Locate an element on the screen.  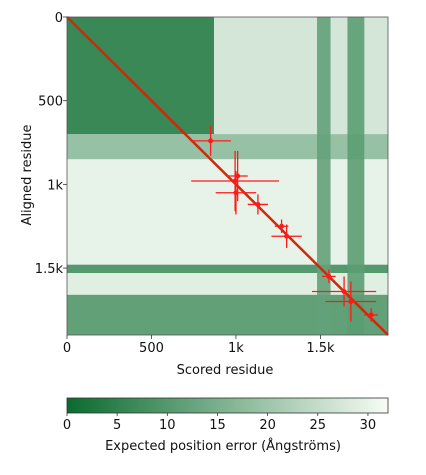
colorbar is located at coordinates (227, 405).